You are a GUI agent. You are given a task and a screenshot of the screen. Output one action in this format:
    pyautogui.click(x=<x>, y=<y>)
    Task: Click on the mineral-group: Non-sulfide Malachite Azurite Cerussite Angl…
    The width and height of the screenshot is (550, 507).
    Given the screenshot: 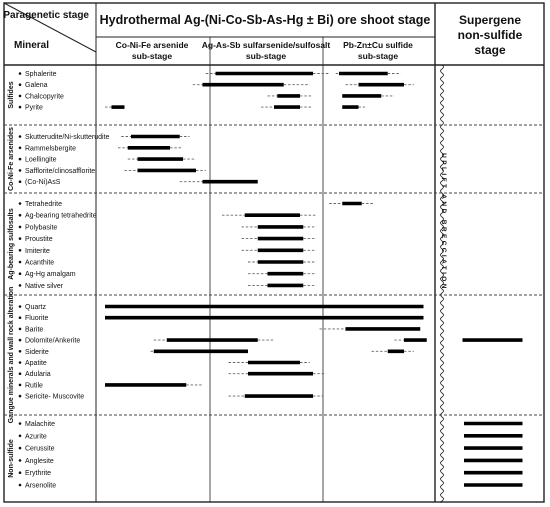 What is the action you would take?
    pyautogui.click(x=265, y=455)
    